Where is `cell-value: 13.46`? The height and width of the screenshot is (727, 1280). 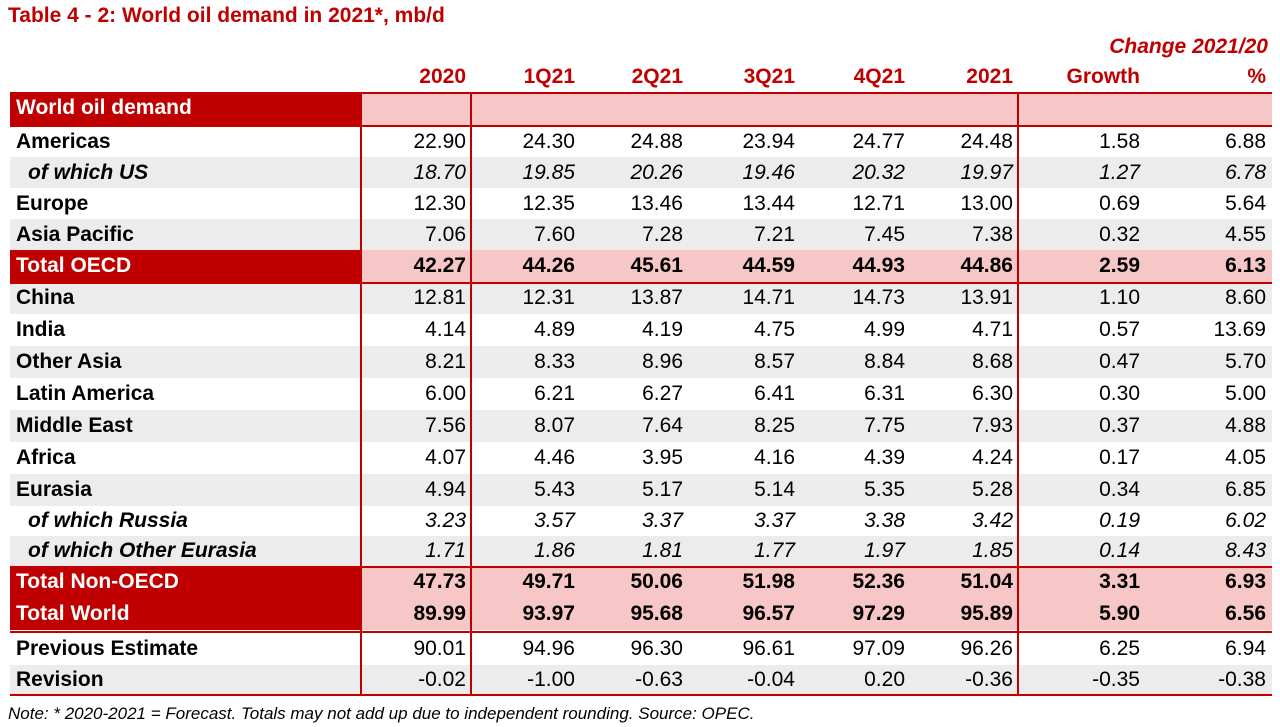
cell-value: 13.46 is located at coordinates (656, 203).